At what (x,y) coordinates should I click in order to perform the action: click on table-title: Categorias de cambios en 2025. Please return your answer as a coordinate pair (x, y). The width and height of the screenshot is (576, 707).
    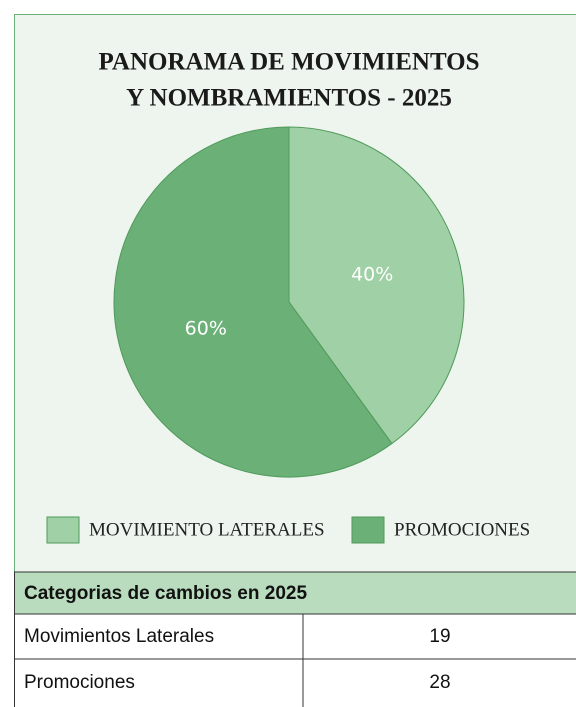
    Looking at the image, I should click on (165, 593).